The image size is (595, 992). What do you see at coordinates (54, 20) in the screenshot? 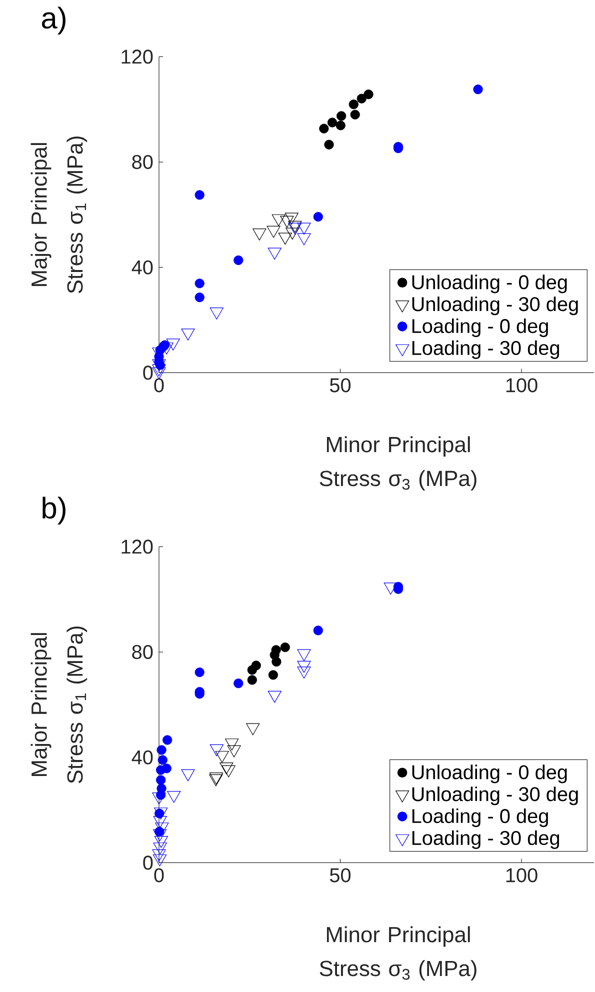
I see `chart-title: a)` at bounding box center [54, 20].